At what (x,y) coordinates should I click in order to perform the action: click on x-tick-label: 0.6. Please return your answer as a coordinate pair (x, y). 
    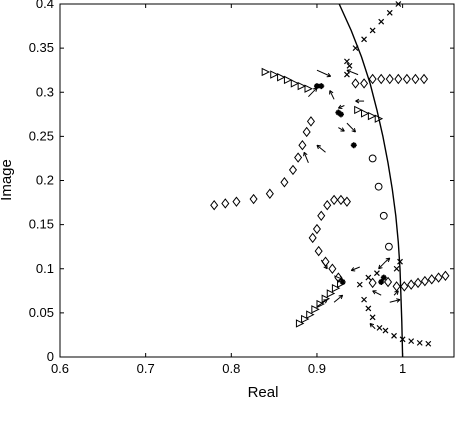
    Looking at the image, I should click on (60, 368).